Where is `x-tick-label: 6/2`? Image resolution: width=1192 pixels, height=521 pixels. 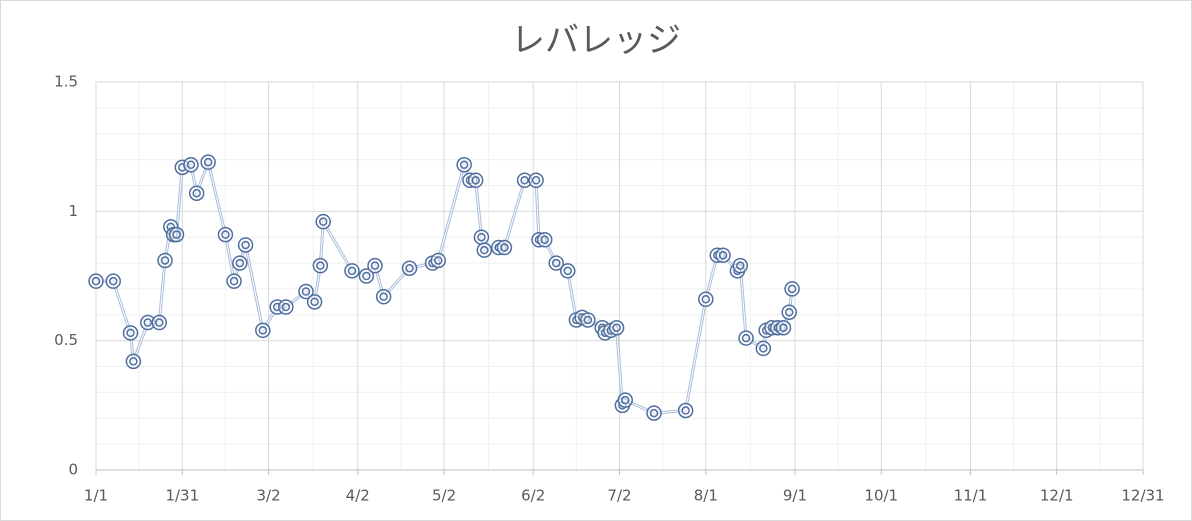 x-tick-label: 6/2 is located at coordinates (533, 496).